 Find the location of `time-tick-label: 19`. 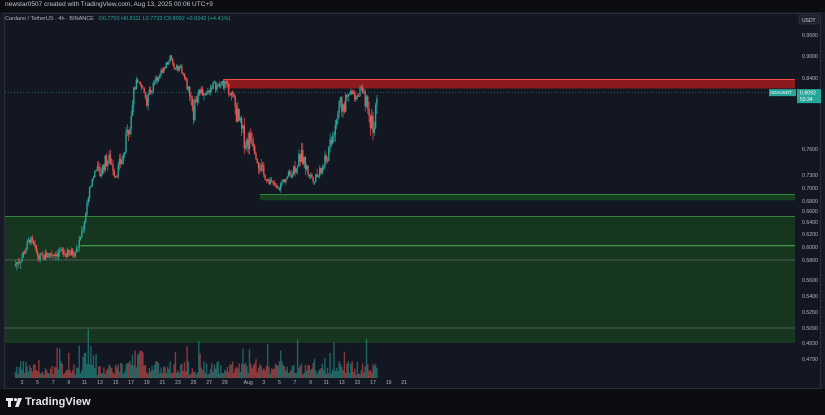

time-tick-label: 19 is located at coordinates (147, 383).